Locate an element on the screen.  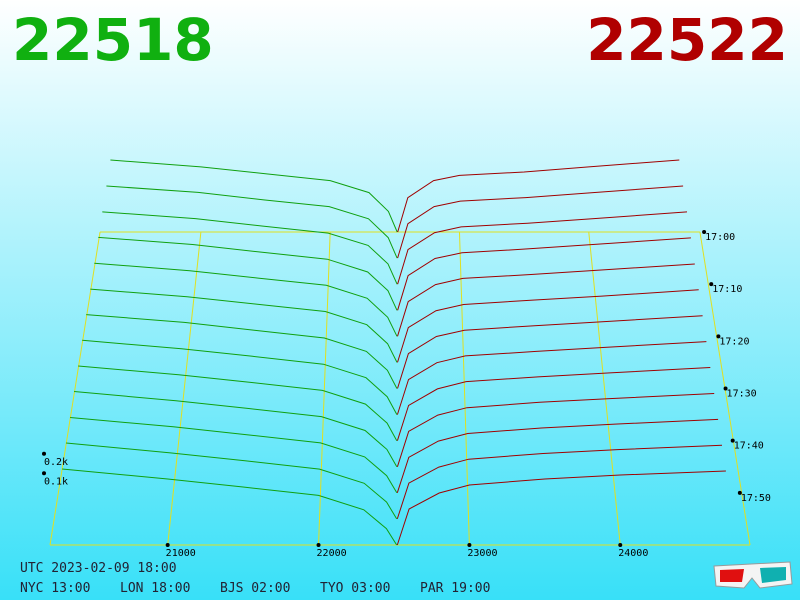
x-tick-label: 24000 is located at coordinates (633, 553).